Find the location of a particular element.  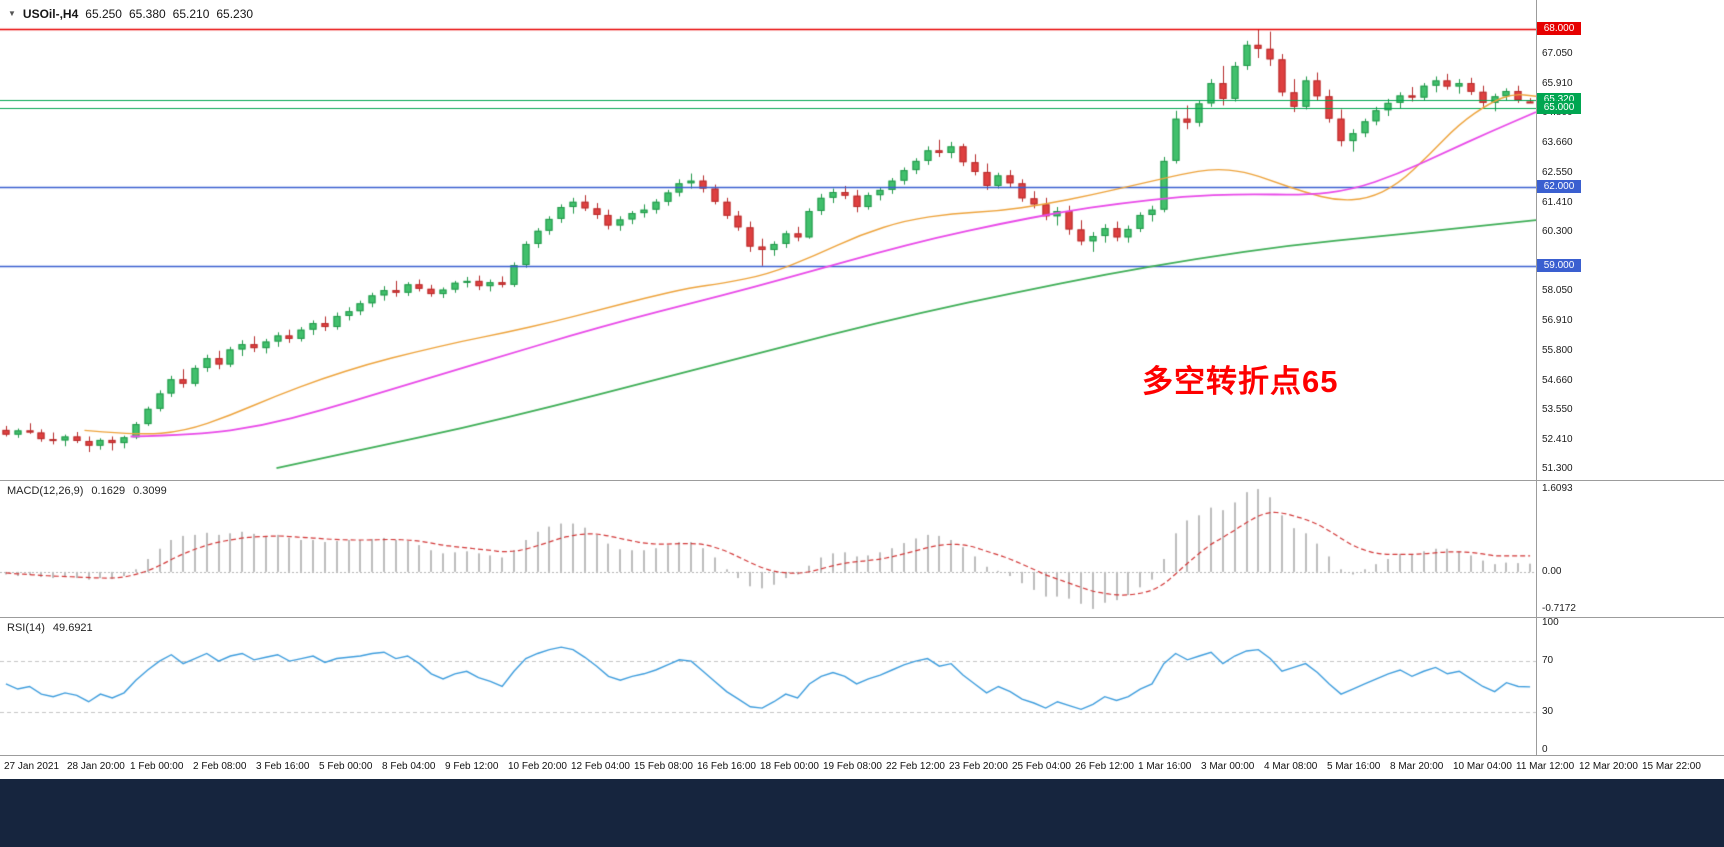

axis-tick-label: 54.660 is located at coordinates (1557, 380).